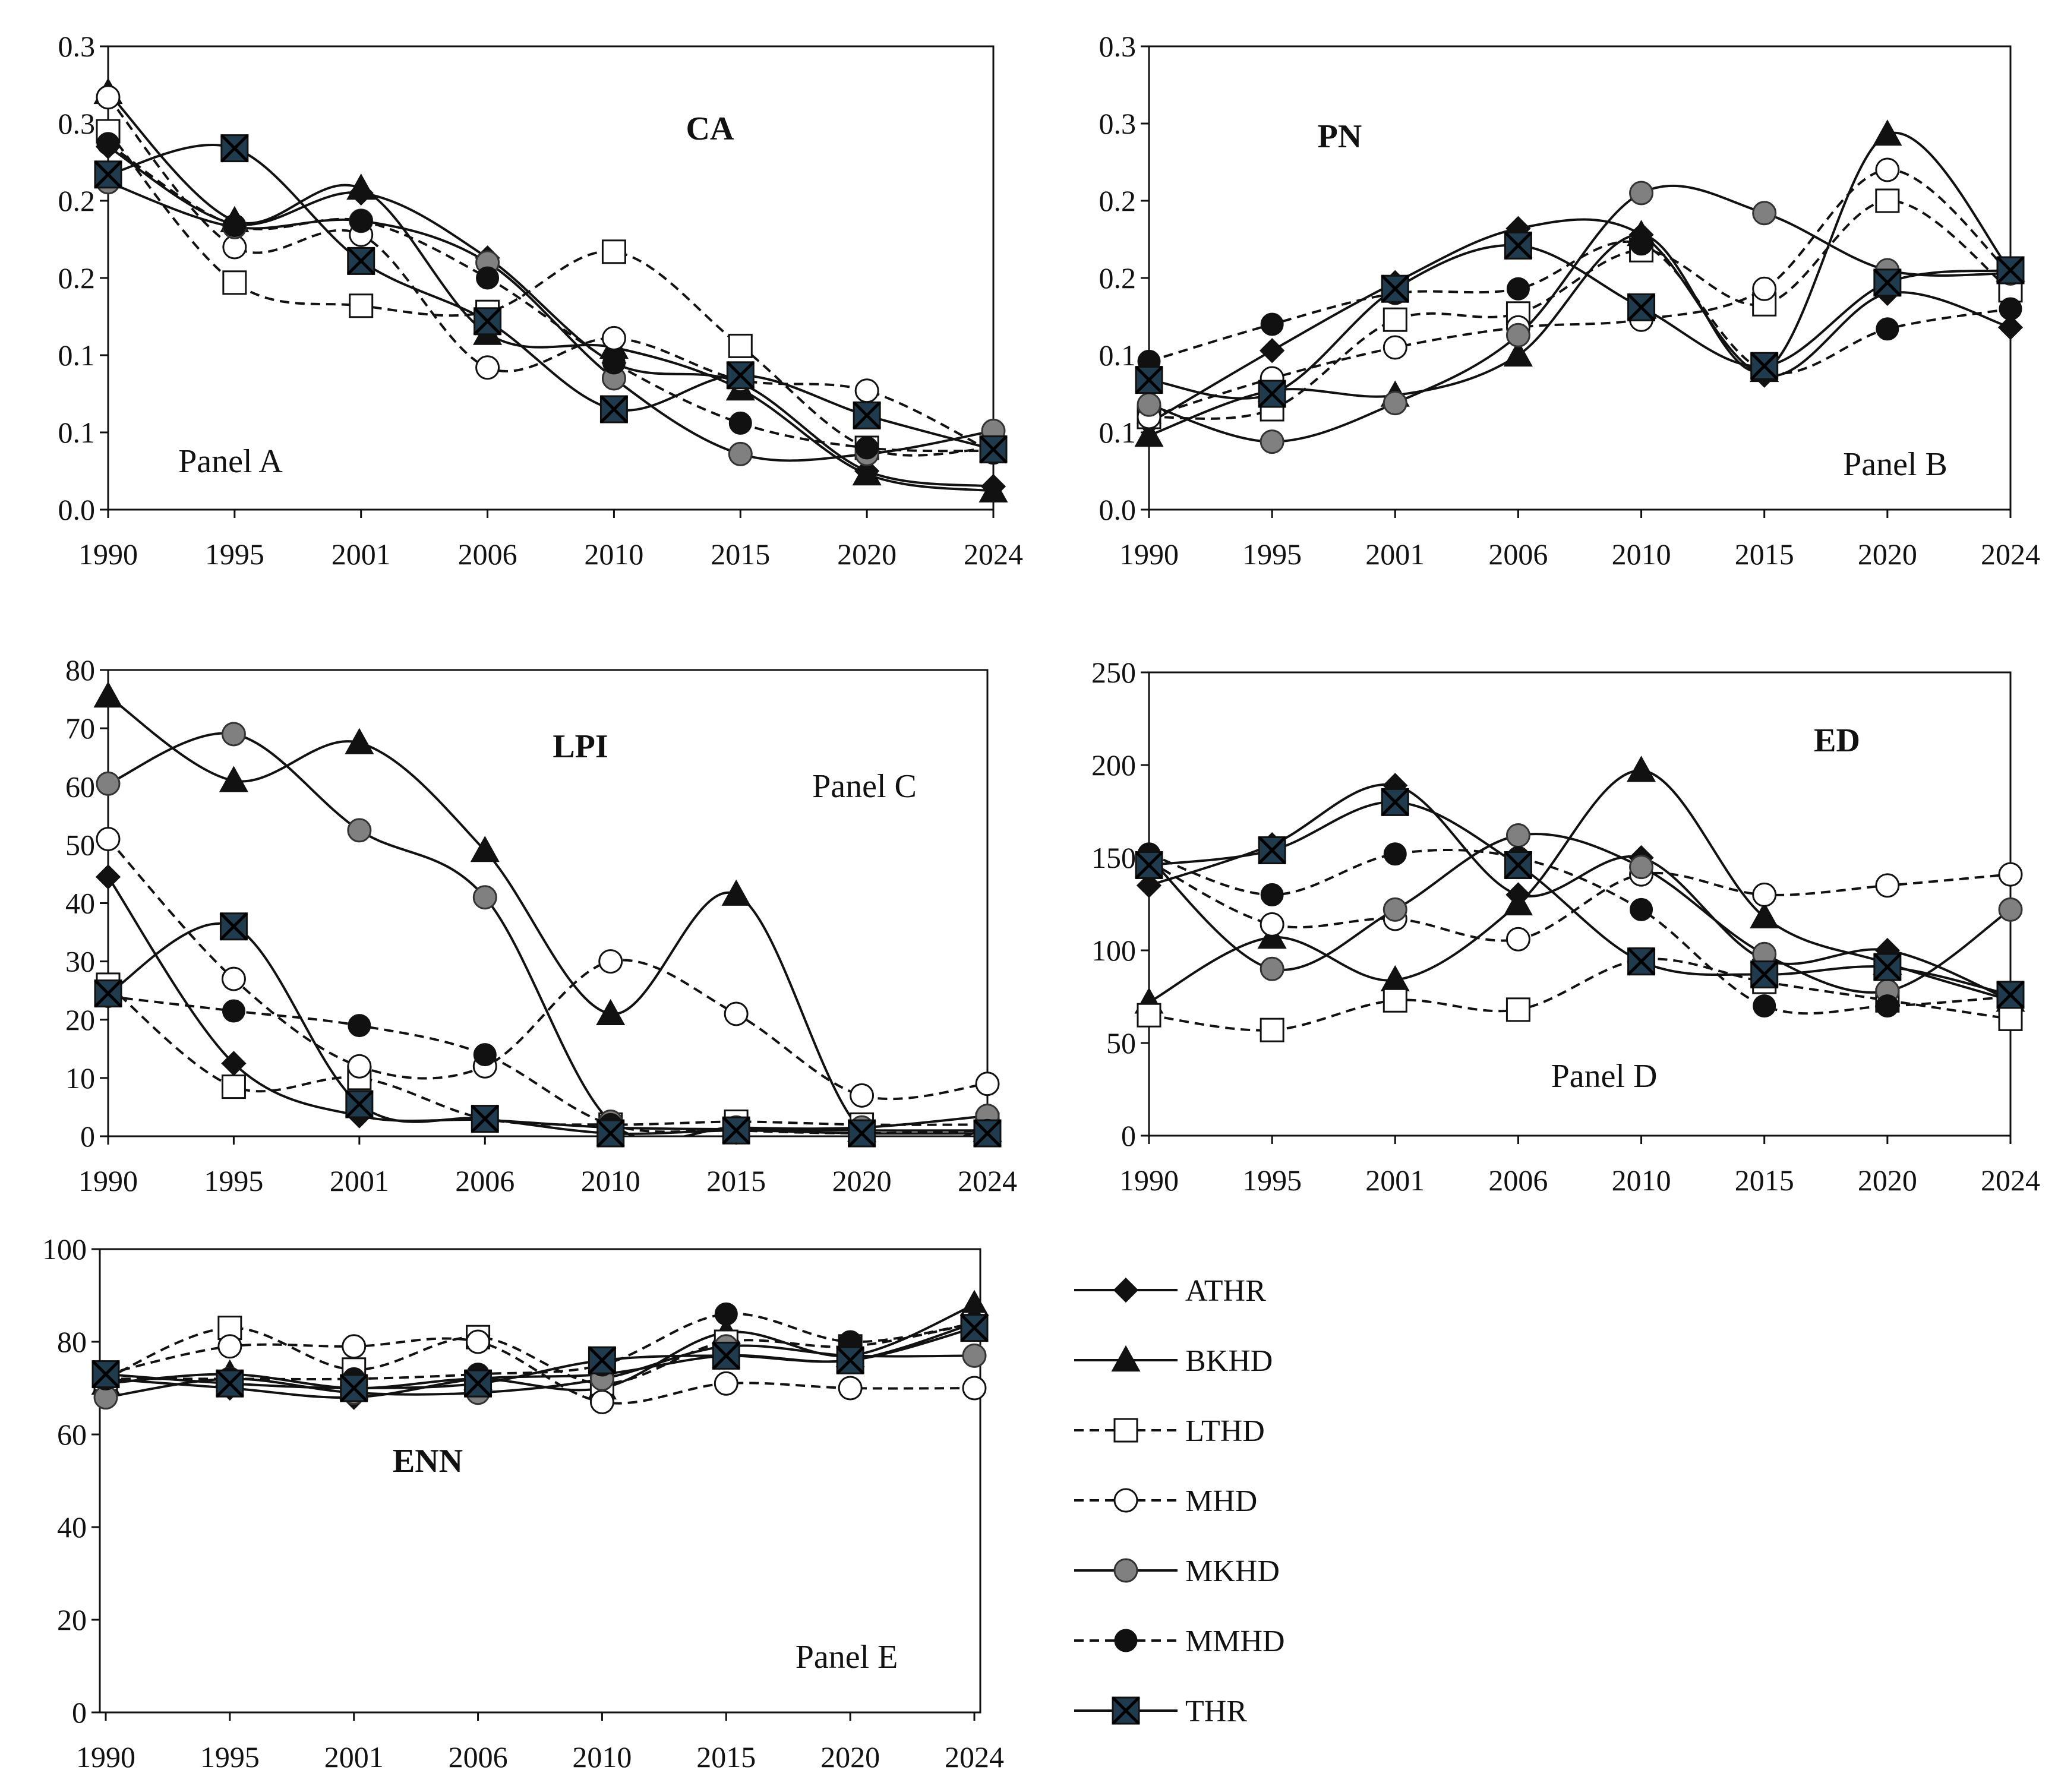 The image size is (2058, 1792). What do you see at coordinates (2011, 327) in the screenshot?
I see `point-athr` at bounding box center [2011, 327].